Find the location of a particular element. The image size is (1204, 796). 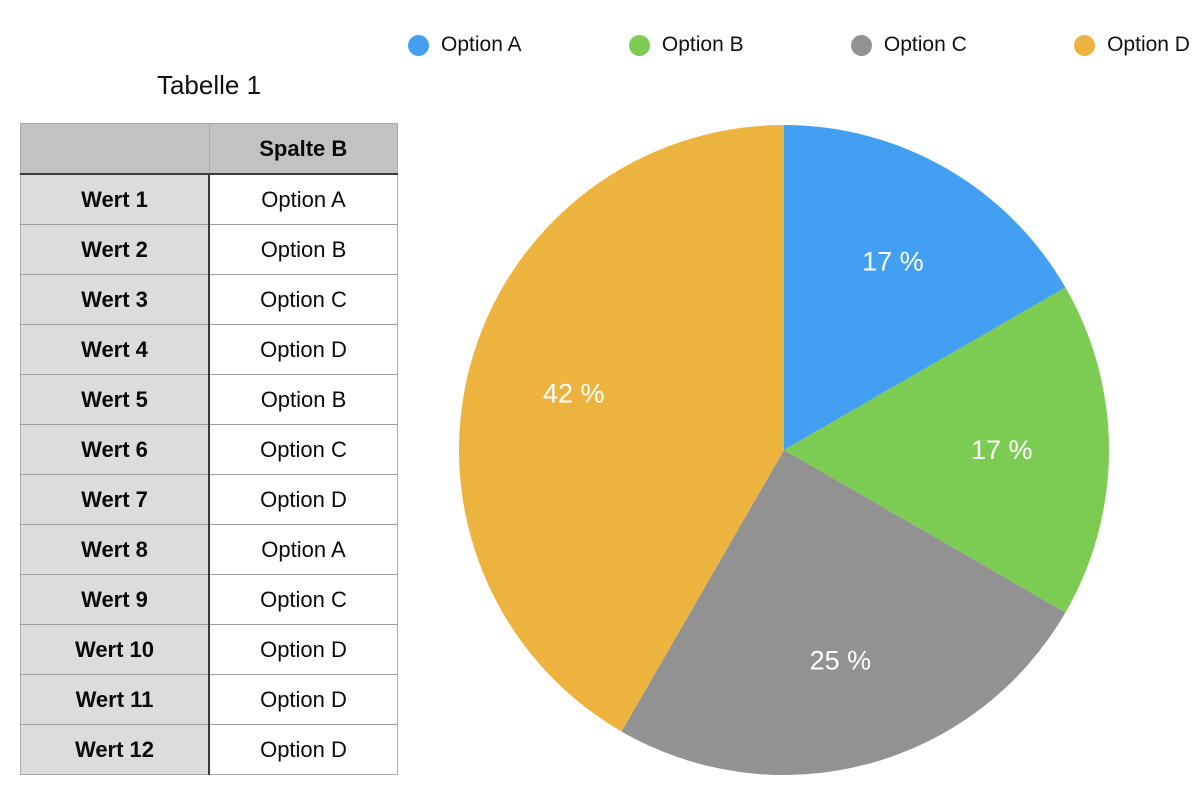

legend-label: Option D is located at coordinates (1148, 44).